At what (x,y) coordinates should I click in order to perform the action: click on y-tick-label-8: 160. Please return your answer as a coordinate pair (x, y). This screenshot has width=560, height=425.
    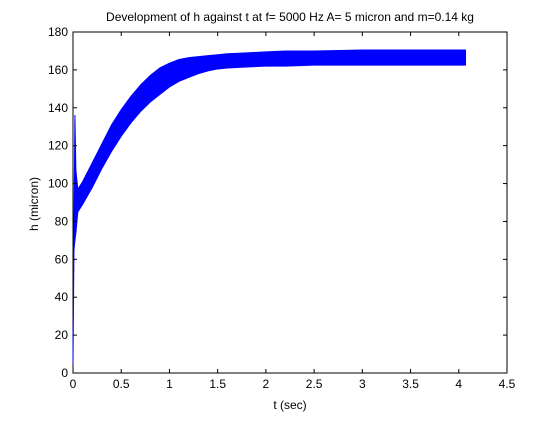
    Looking at the image, I should click on (58, 70).